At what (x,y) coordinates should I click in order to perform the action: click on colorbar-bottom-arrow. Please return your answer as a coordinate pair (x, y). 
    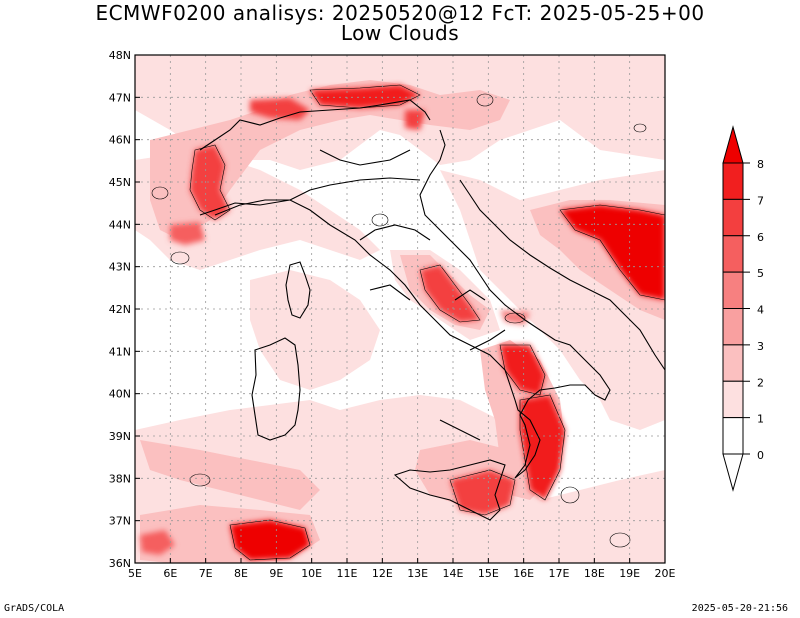
    Looking at the image, I should click on (733, 472).